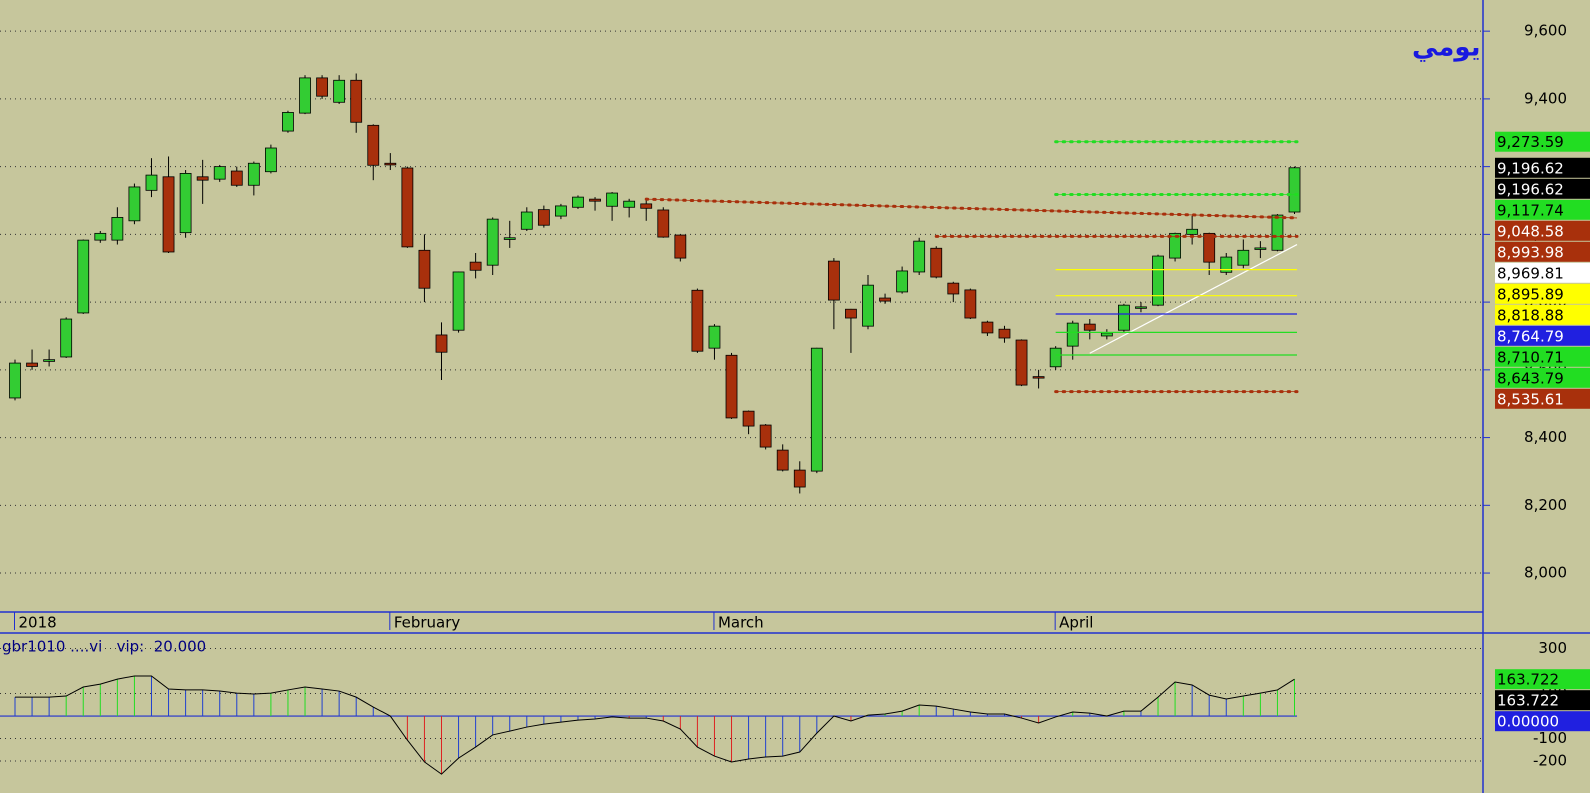 The width and height of the screenshot is (1590, 793). Describe the element at coordinates (1552, 648) in the screenshot. I see `y-tick-label: 300` at that location.